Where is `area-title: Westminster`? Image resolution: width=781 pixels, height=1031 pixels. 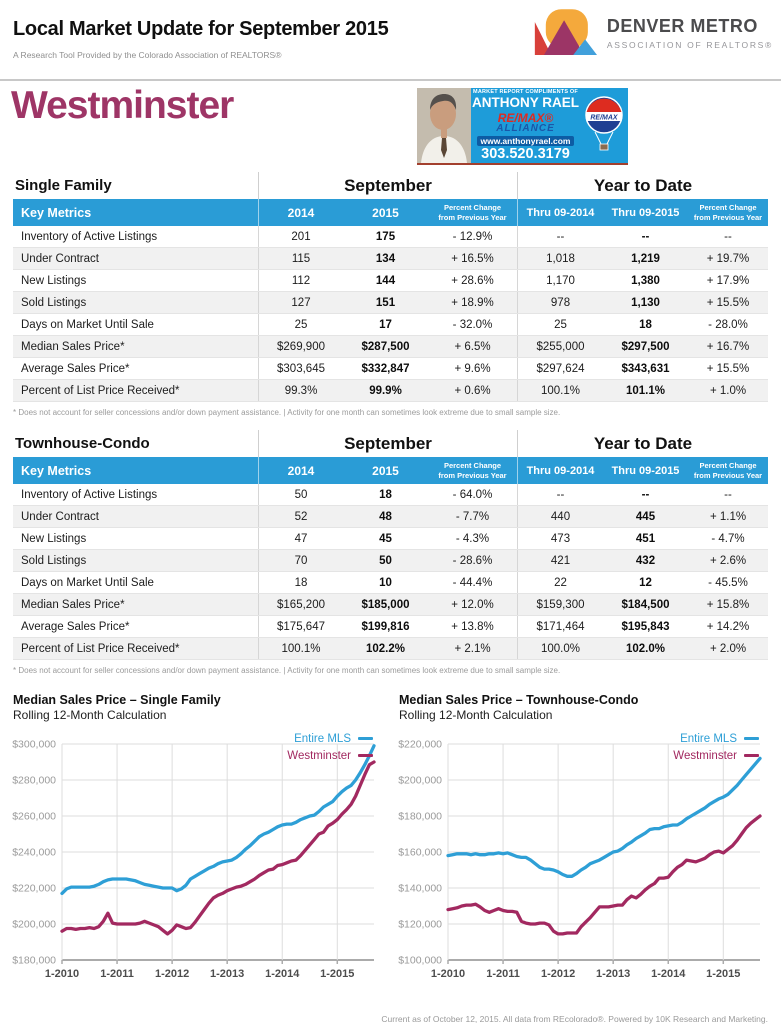 area-title: Westminster is located at coordinates (122, 105).